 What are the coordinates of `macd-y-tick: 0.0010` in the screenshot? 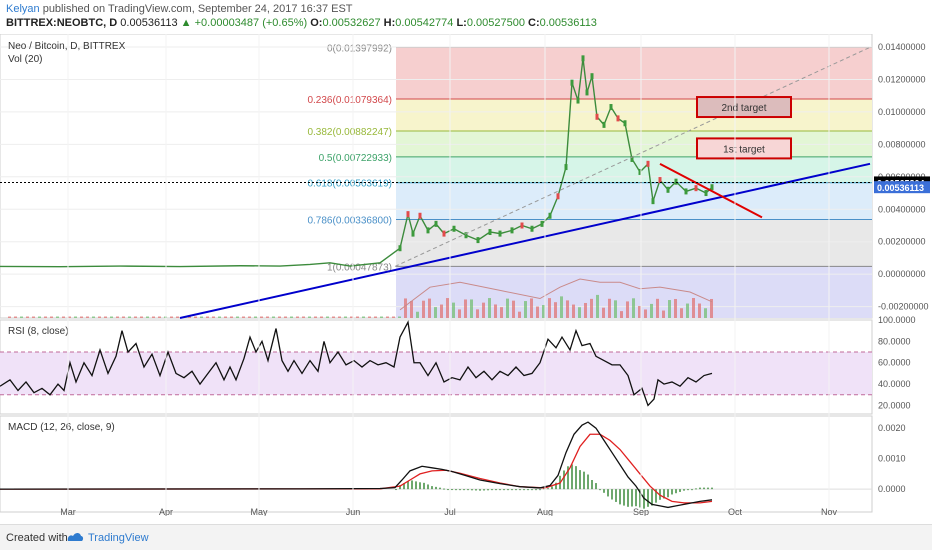 It's located at (892, 459).